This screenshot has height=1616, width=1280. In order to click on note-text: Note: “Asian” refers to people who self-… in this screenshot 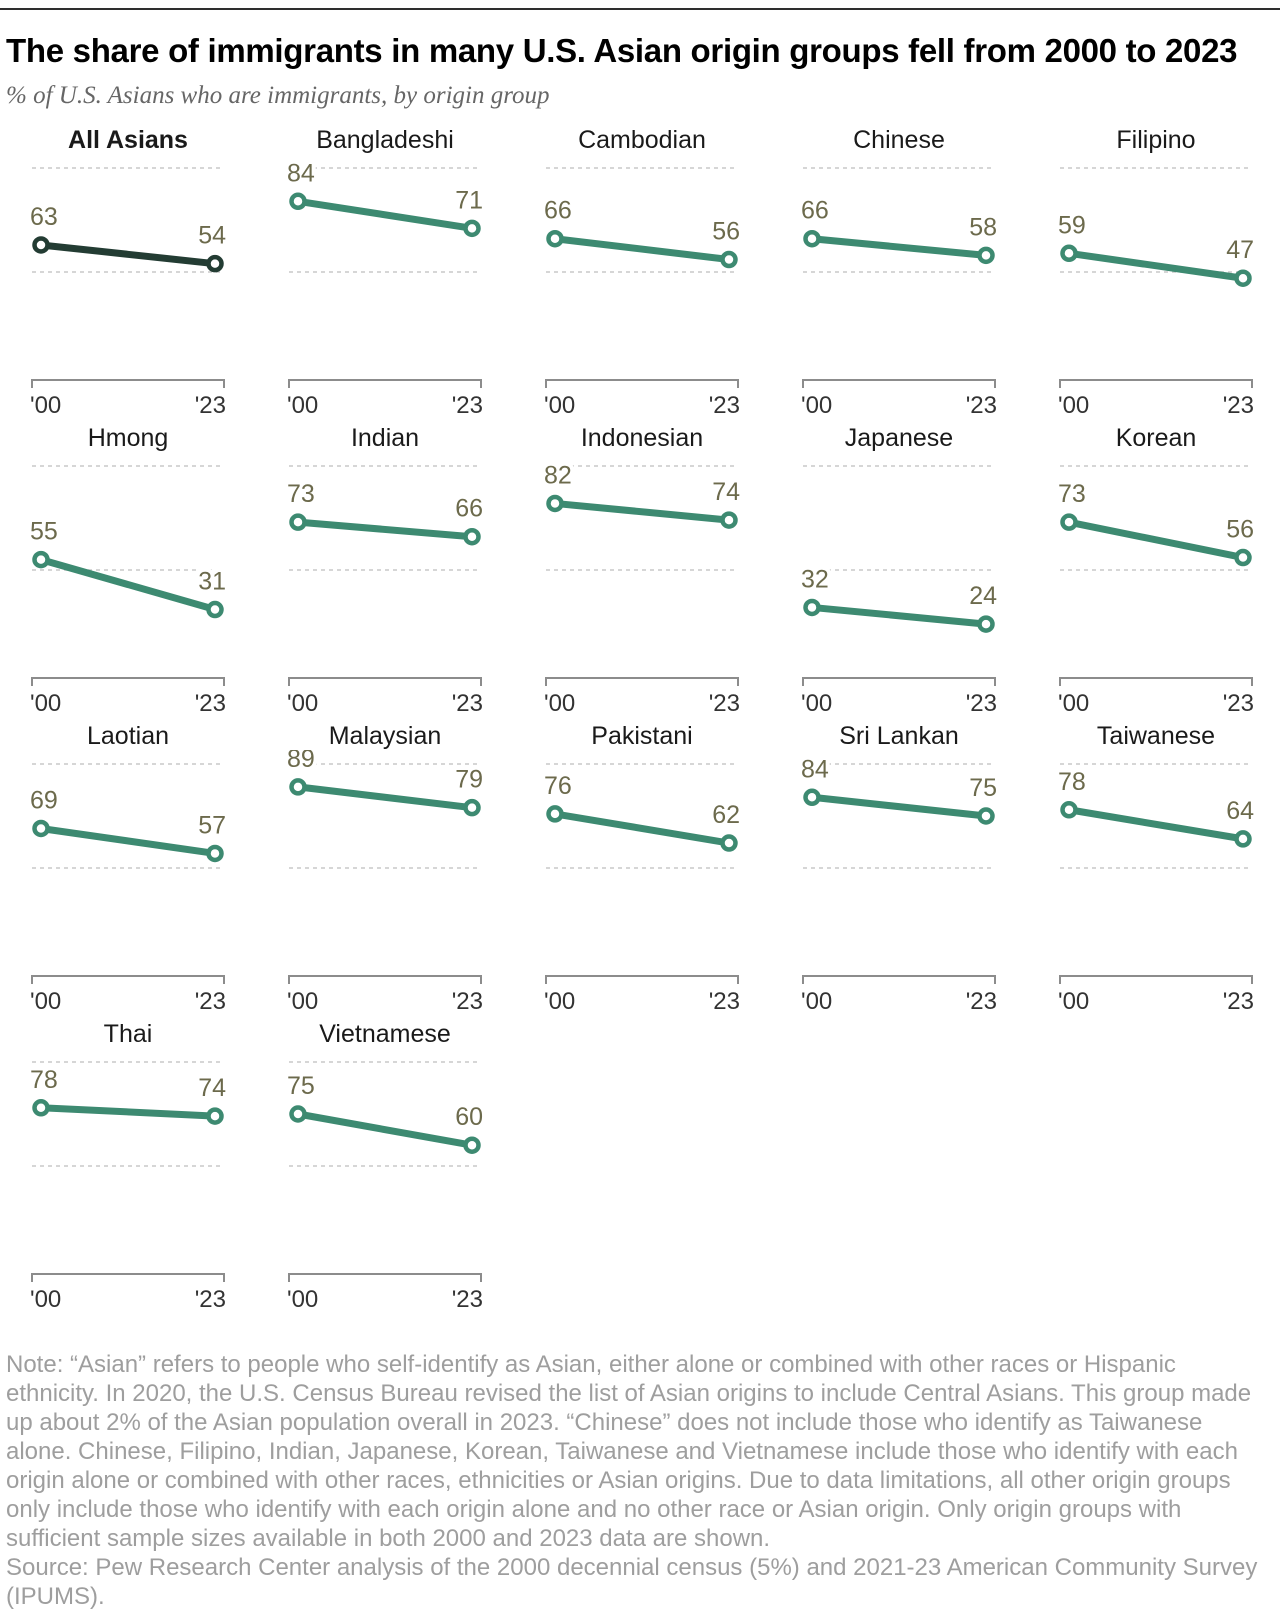, I will do `click(629, 1451)`.